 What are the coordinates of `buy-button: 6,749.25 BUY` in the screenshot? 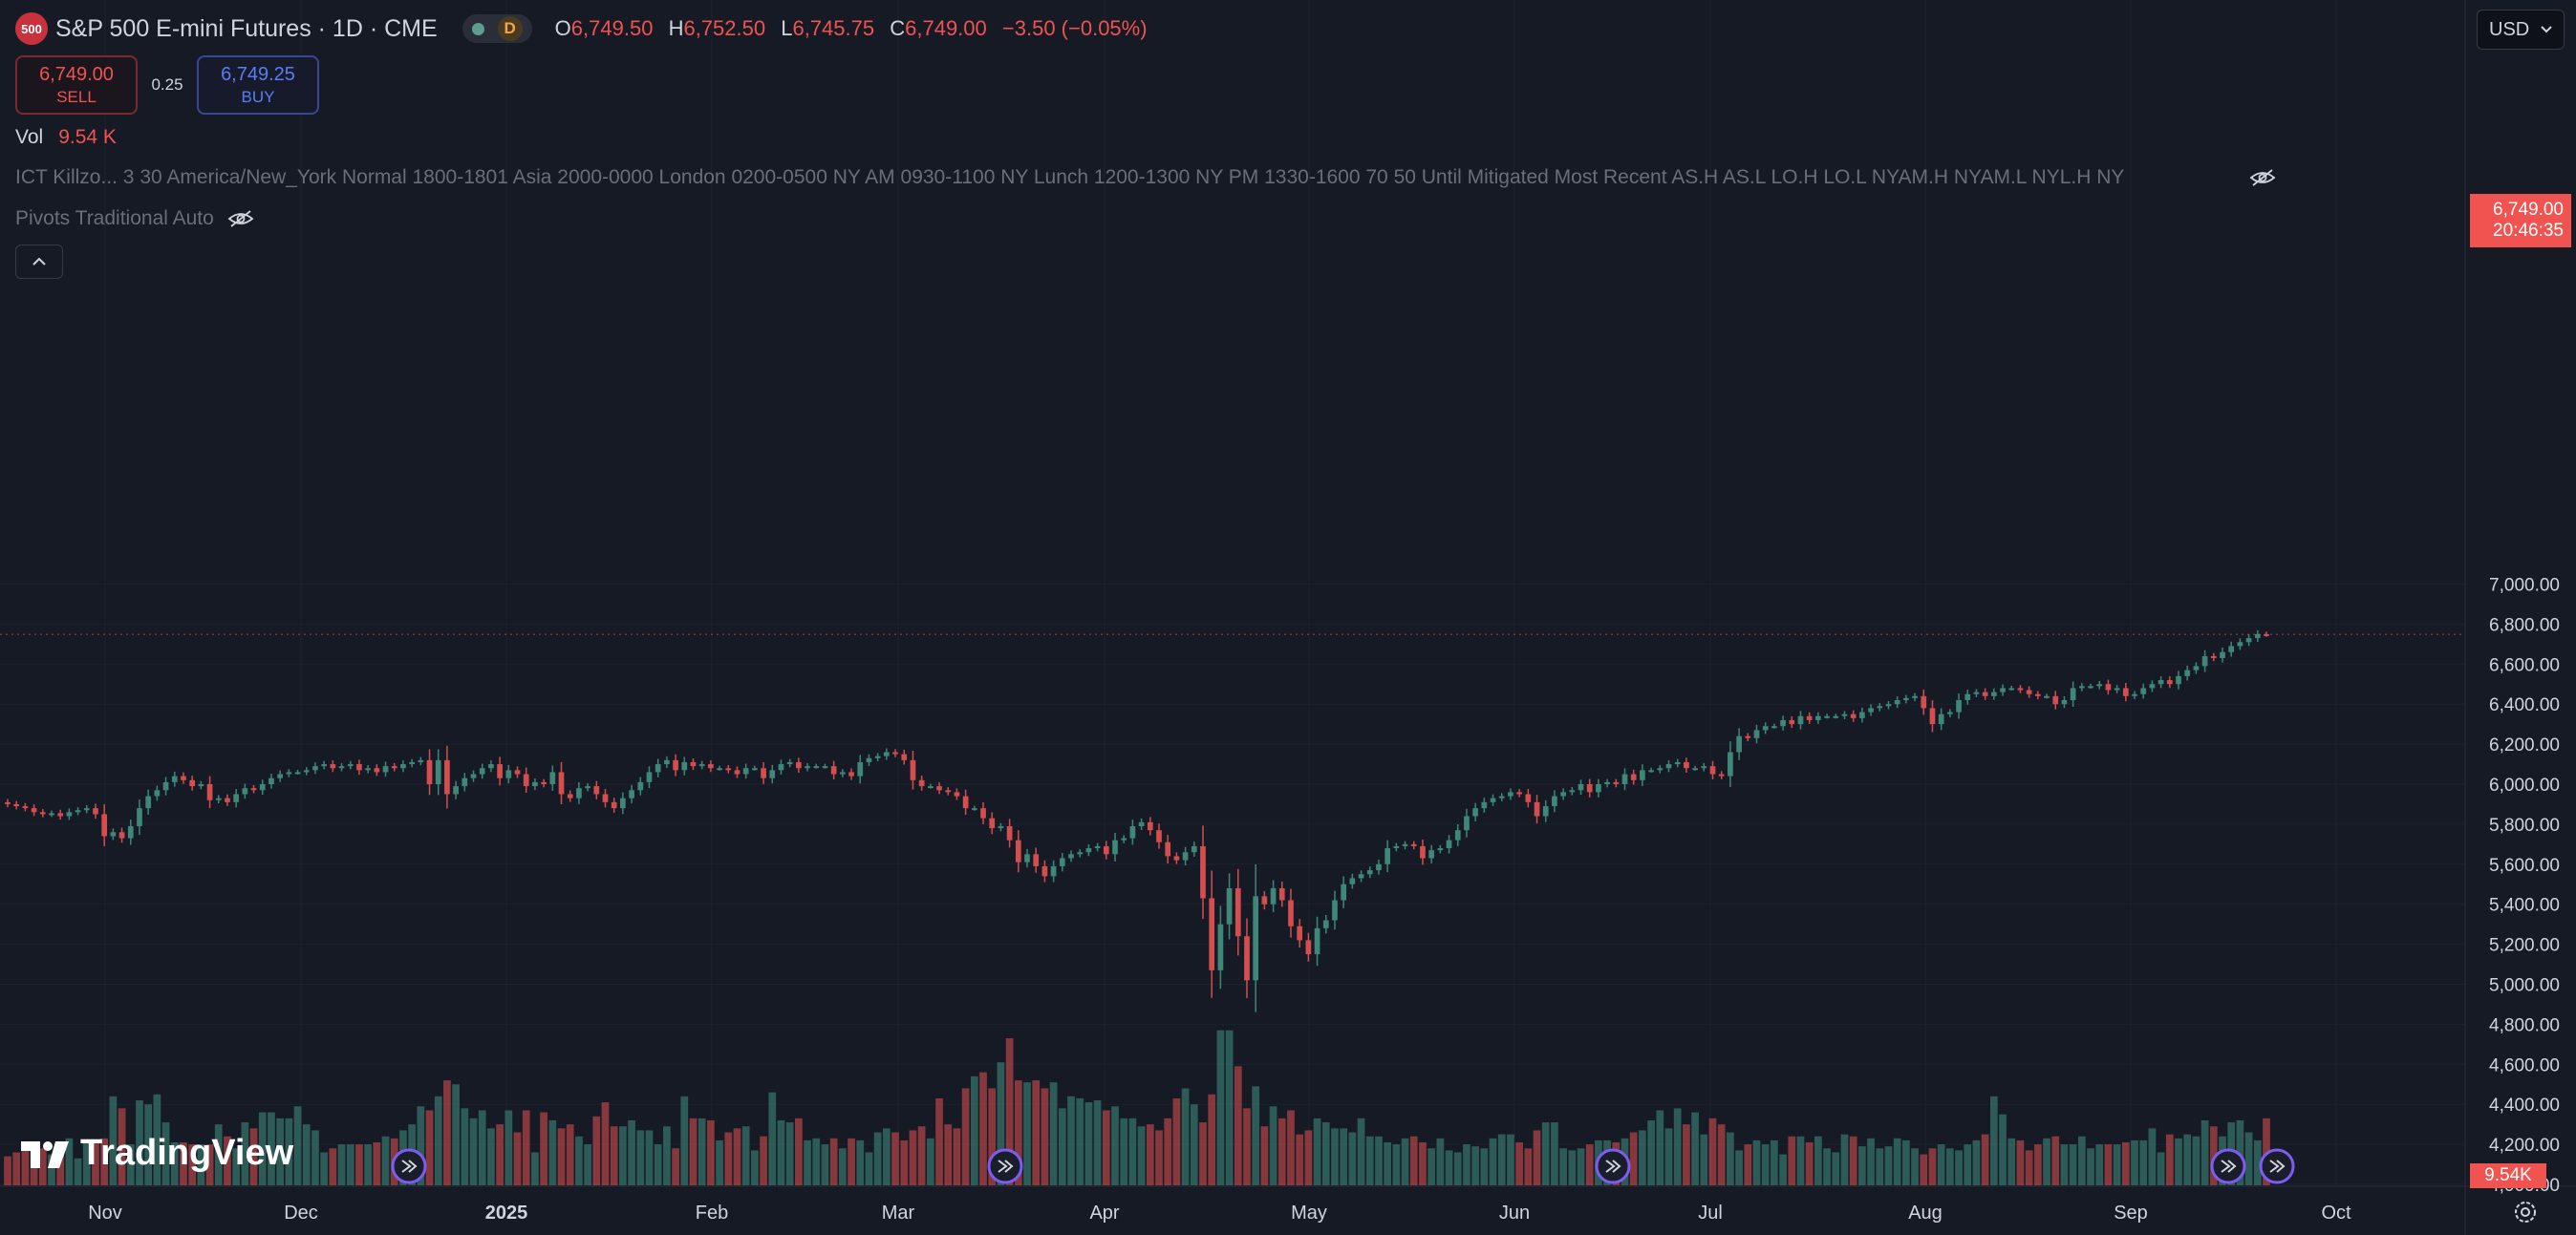 It's located at (258, 85).